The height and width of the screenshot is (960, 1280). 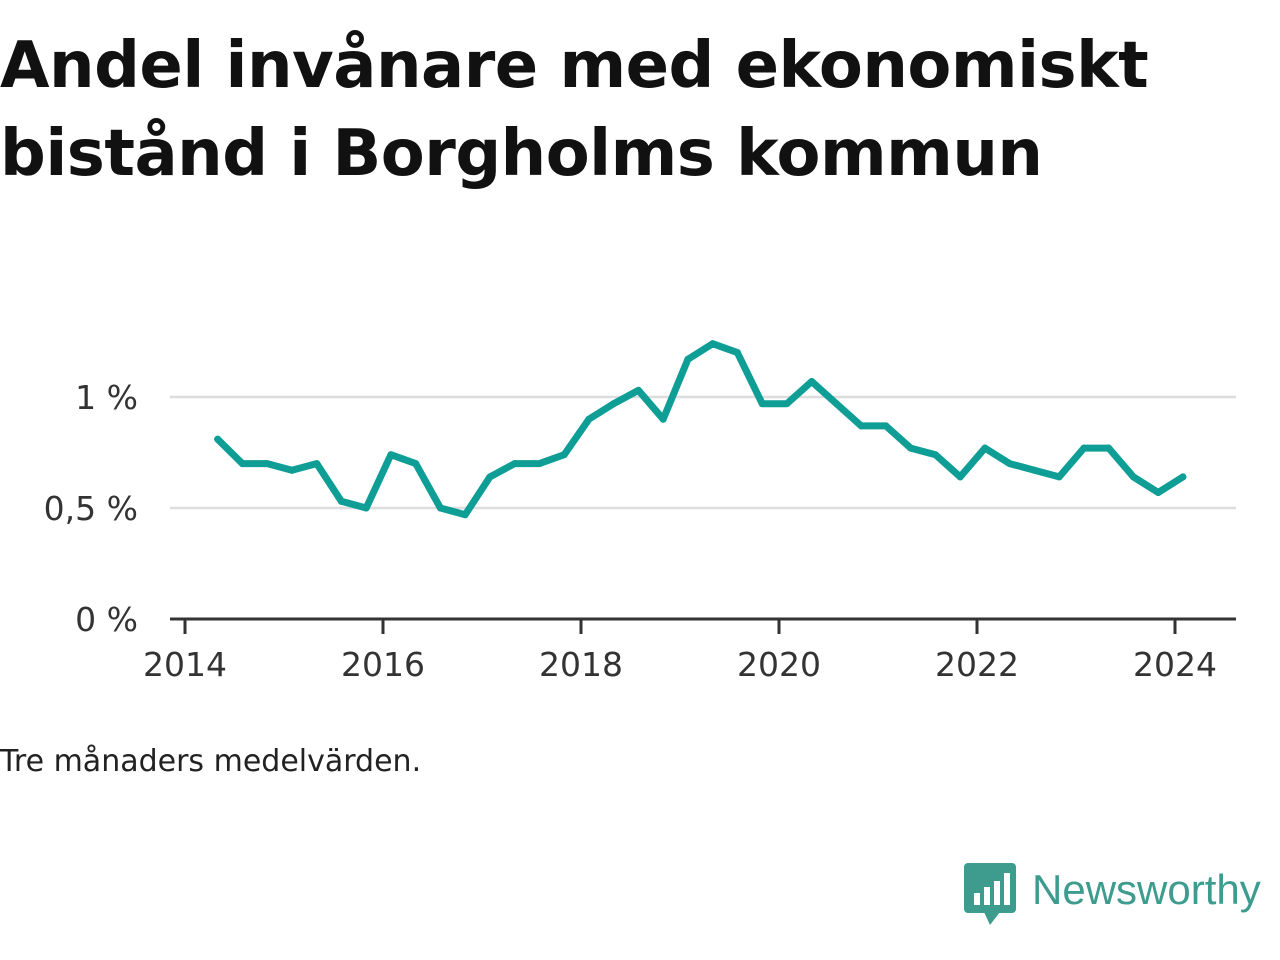 I want to click on y-tick-label: 0,5 %, so click(x=91, y=508).